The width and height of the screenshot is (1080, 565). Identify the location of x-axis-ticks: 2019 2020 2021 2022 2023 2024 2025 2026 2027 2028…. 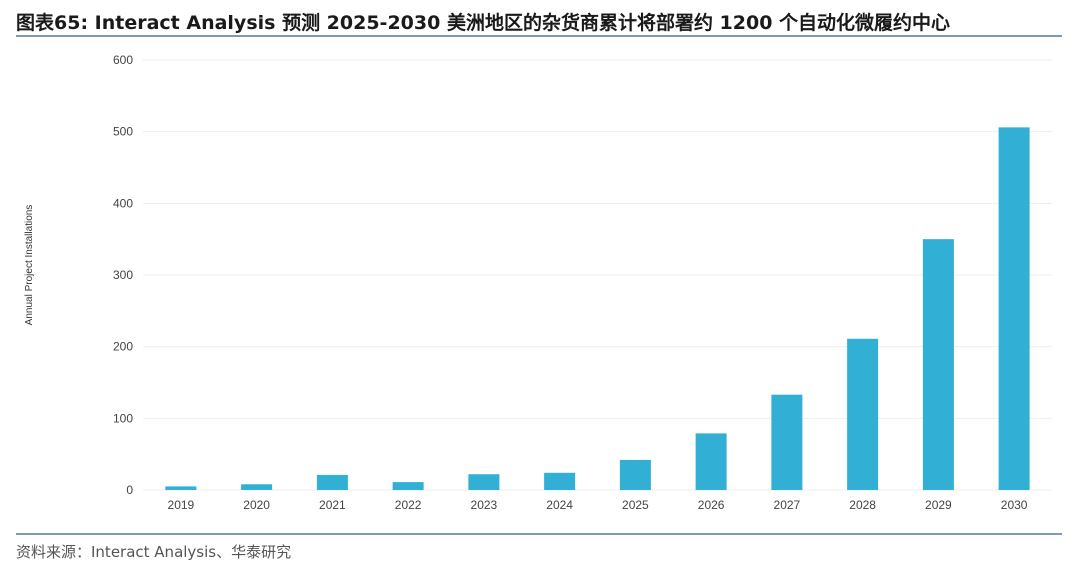
(598, 505).